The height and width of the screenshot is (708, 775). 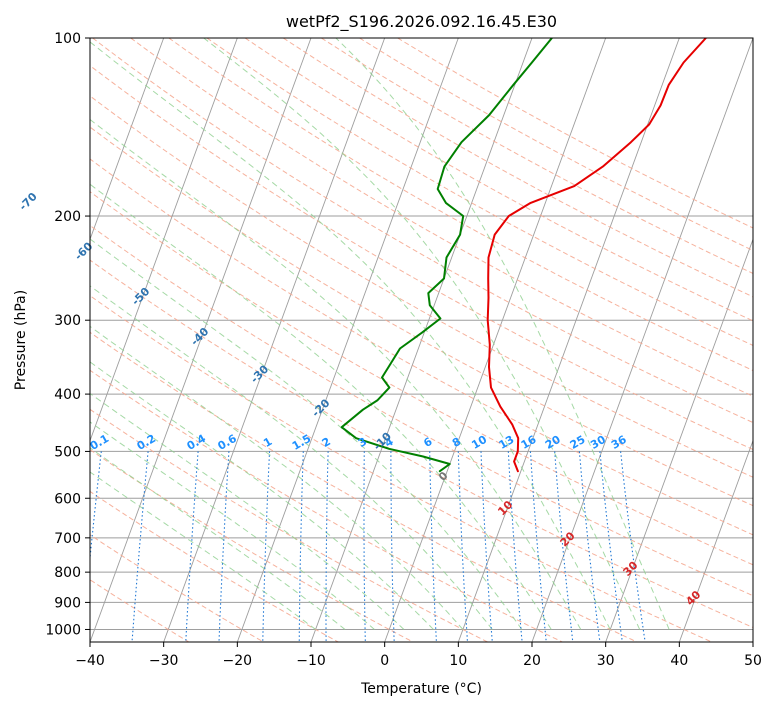 What do you see at coordinates (28, 201) in the screenshot?
I see `isotherm-label: -70` at bounding box center [28, 201].